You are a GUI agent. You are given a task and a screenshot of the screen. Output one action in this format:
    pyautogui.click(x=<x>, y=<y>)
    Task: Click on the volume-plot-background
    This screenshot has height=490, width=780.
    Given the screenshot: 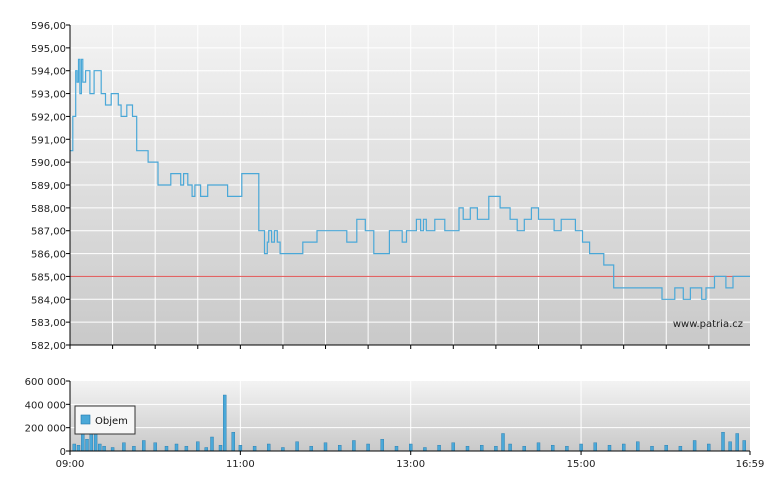 What is the action you would take?
    pyautogui.click(x=410, y=416)
    